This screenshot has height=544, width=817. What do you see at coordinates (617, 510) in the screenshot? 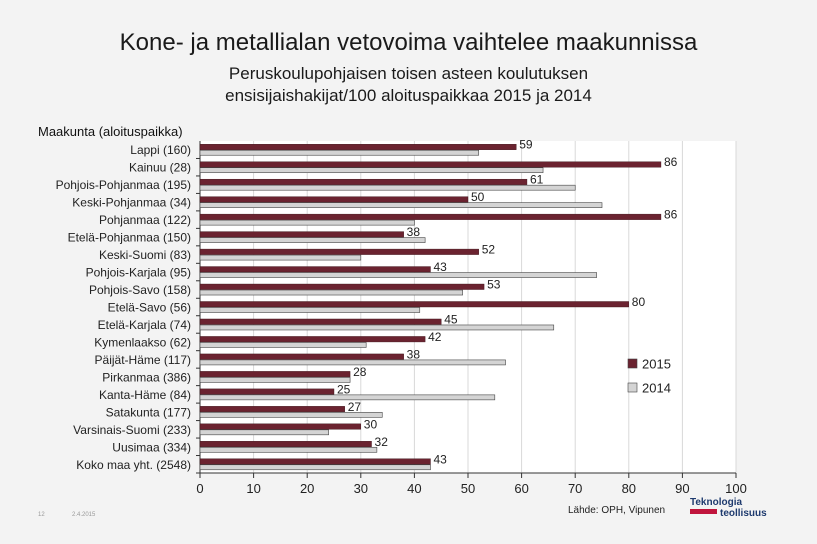
I see `source-note: Lähde: OPH, Vipunen` at bounding box center [617, 510].